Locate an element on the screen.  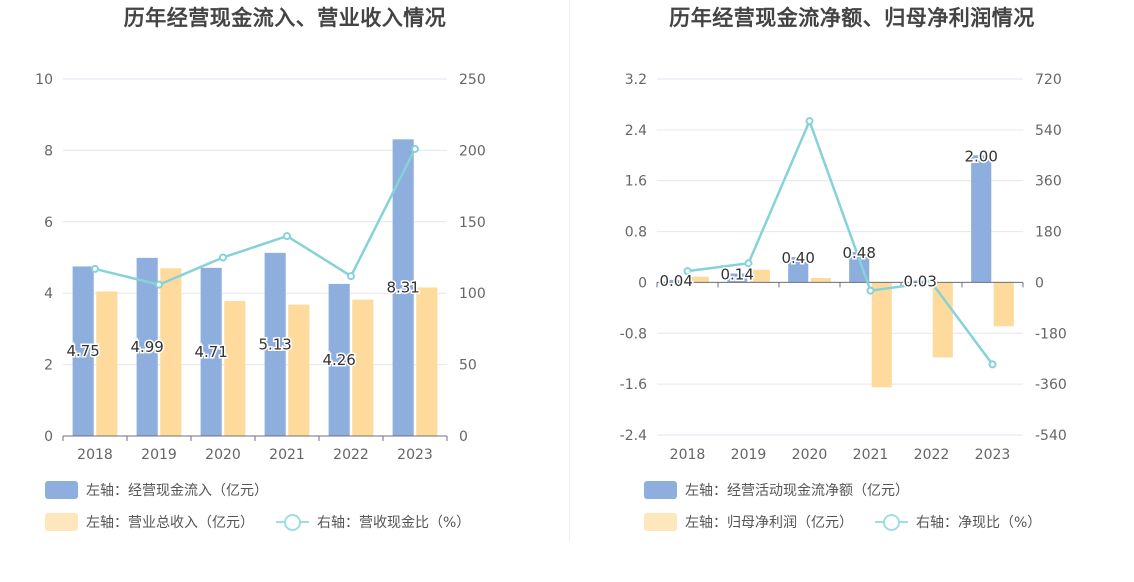
right-axis-tick-label: 100 is located at coordinates (472, 294).